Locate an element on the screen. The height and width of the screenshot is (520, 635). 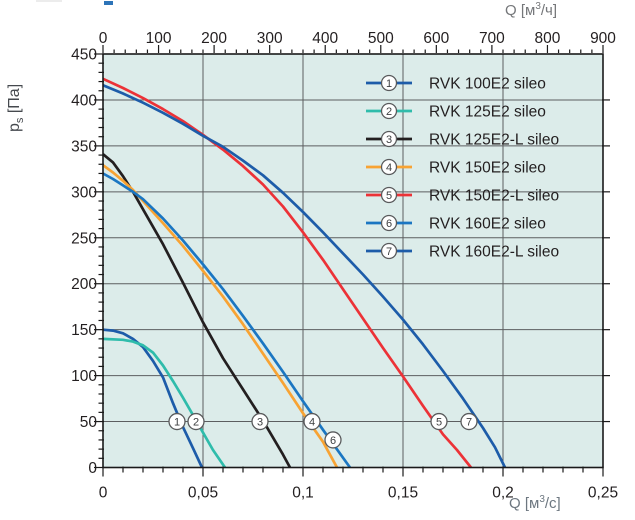
top-tick-label: 300 is located at coordinates (270, 38).